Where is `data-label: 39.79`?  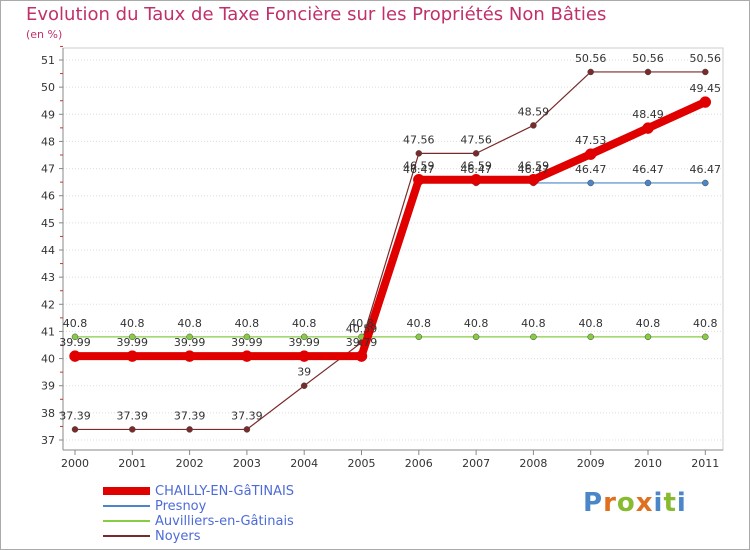 data-label: 39.79 is located at coordinates (362, 342).